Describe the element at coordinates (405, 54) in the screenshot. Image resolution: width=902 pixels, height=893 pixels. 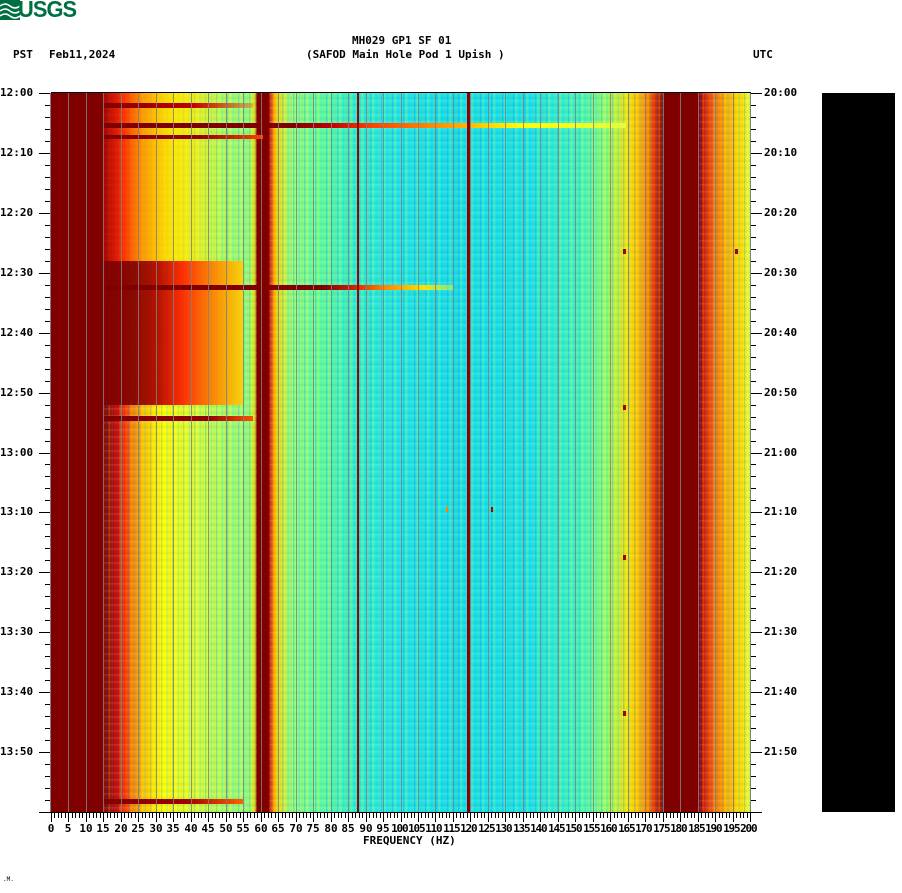
I see `chart-subtitle: (SAFOD Main Hole Pod 1 Upish )` at that location.